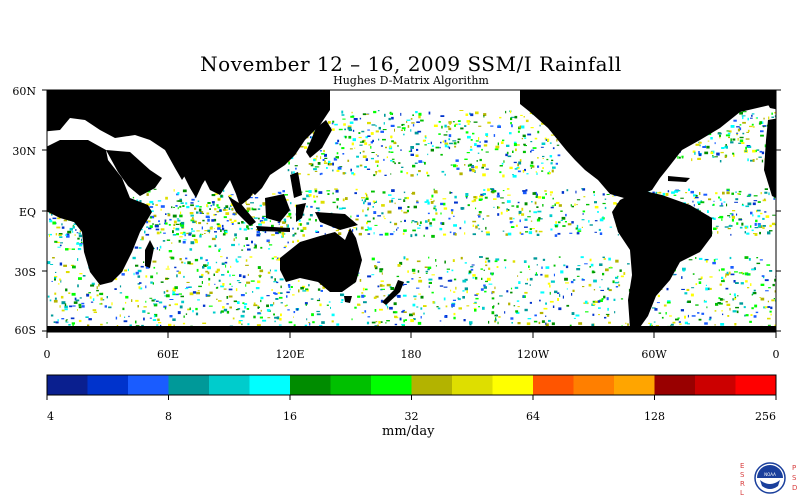 The image size is (800, 500). What do you see at coordinates (770, 158) in the screenshot?
I see `europe-edge-landmass` at bounding box center [770, 158].